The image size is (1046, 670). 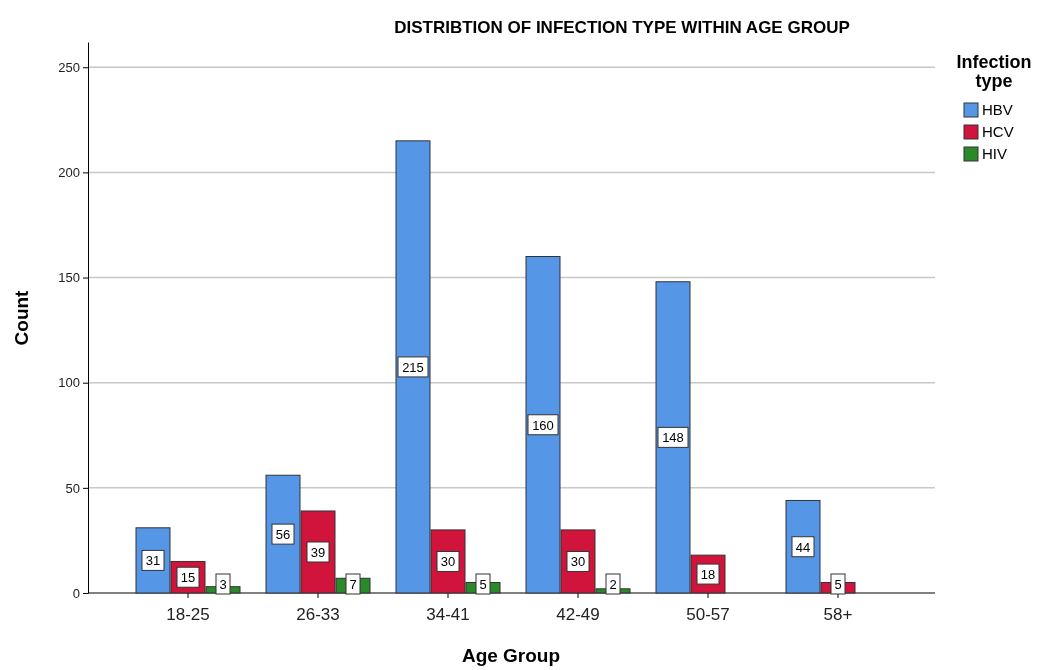 I want to click on y-axis-title: Count, so click(x=21, y=317).